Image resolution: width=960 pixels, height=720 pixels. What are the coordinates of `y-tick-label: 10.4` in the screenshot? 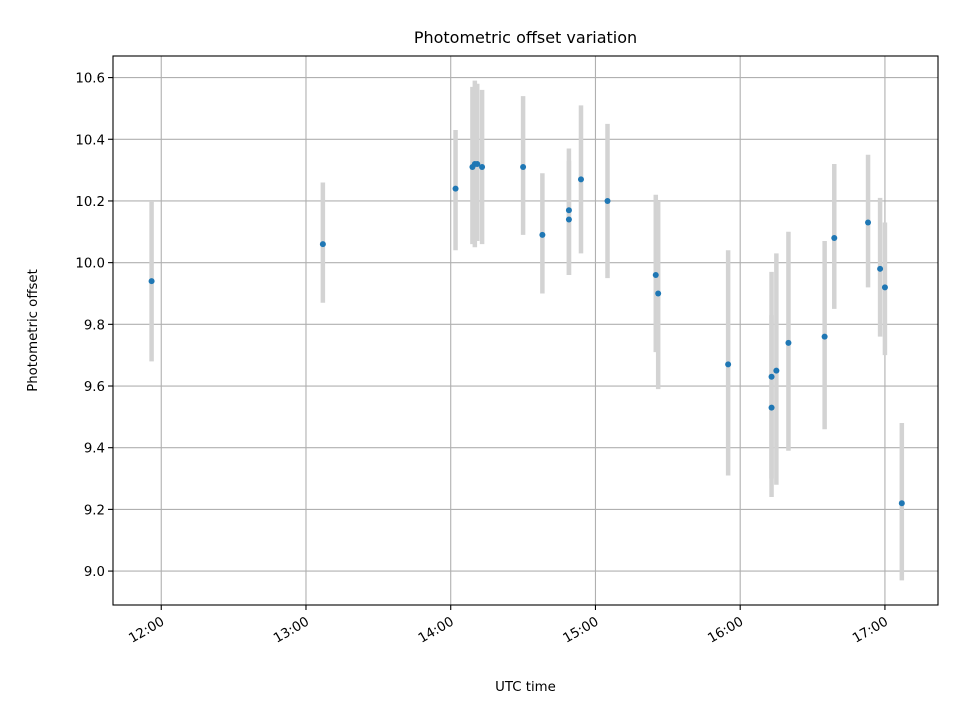 It's located at (90, 140).